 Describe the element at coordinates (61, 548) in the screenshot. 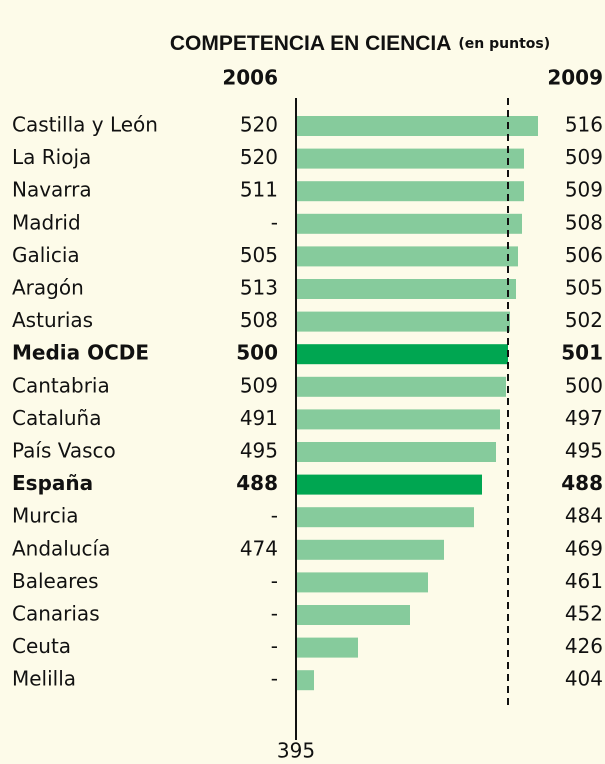

I see `category-label: Andalucía` at that location.